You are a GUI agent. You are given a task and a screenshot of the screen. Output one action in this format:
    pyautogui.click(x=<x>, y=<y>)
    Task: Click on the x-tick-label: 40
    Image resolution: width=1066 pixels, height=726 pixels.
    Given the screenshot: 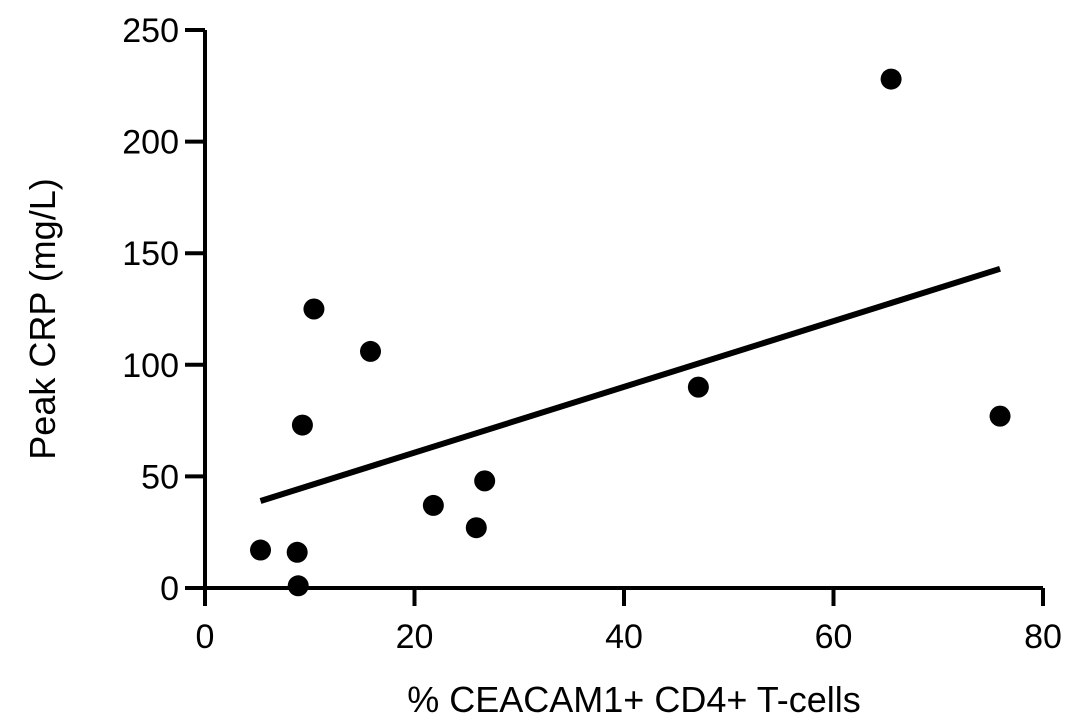 What is the action you would take?
    pyautogui.click(x=624, y=637)
    